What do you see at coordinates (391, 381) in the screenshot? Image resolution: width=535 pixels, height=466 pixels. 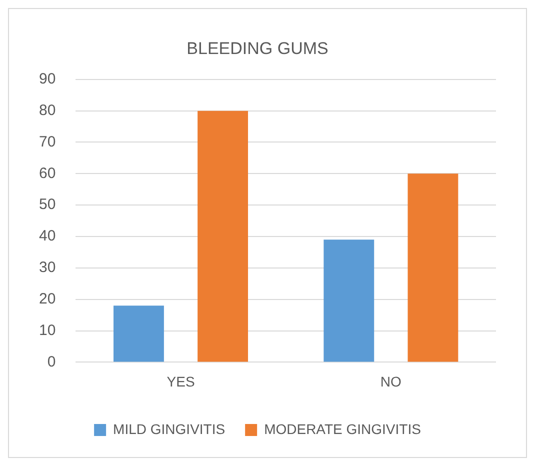 I see `x-tick-label: NO` at bounding box center [391, 381].